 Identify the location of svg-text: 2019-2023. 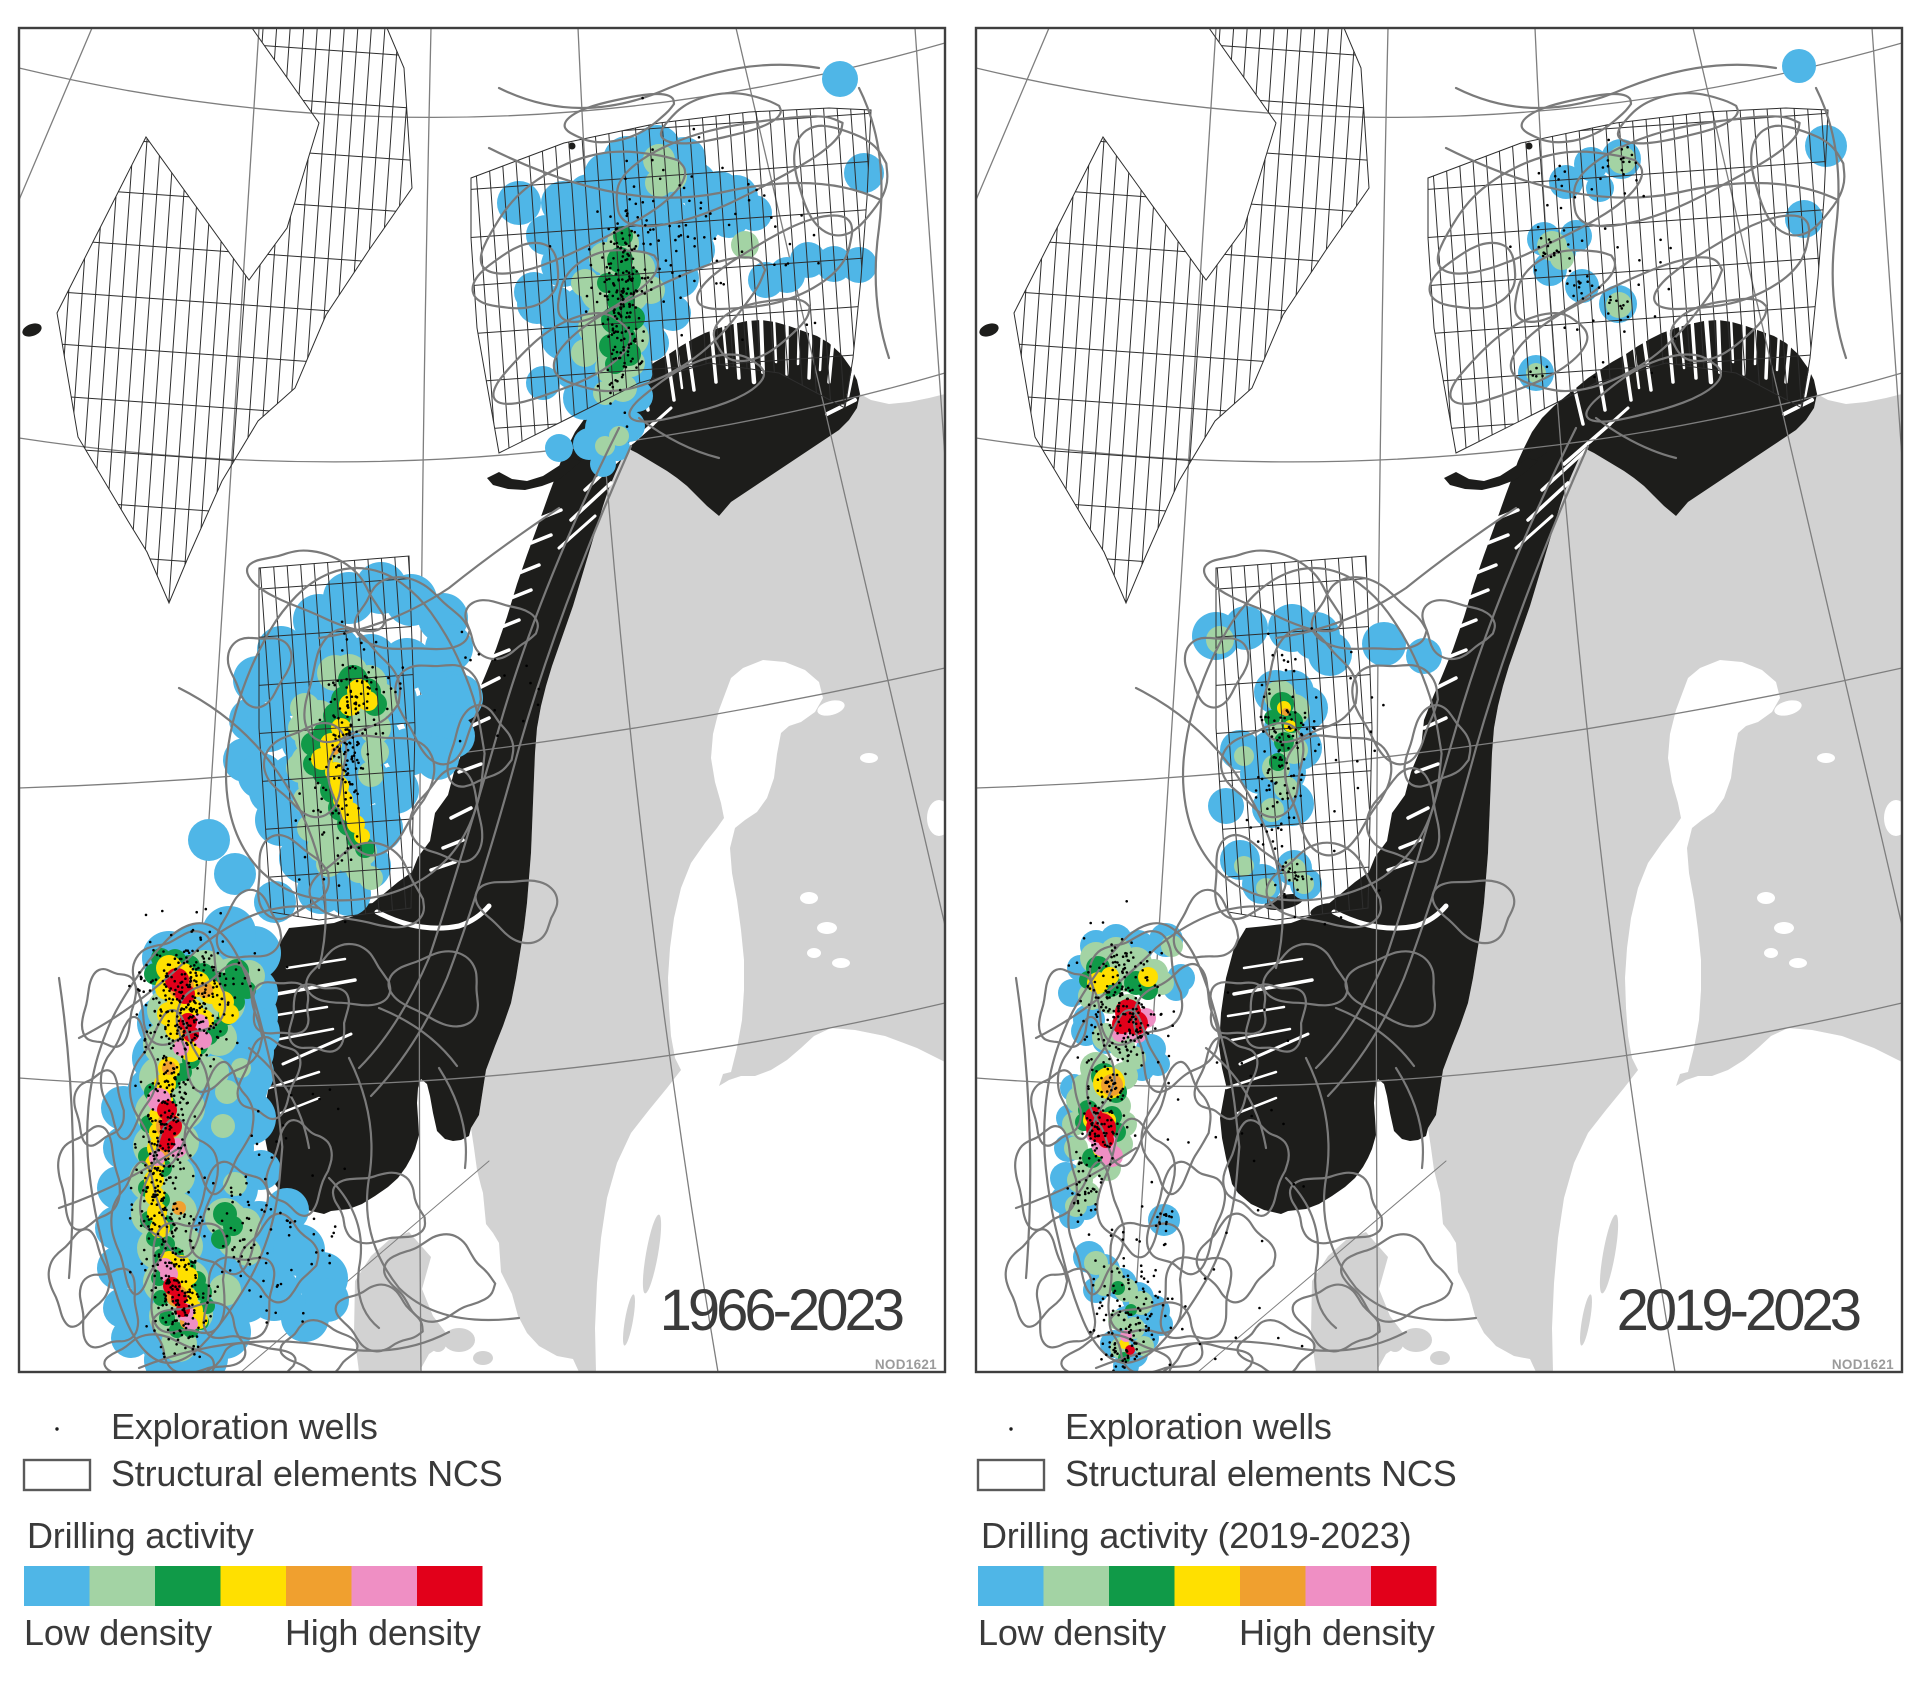
(1738, 1310).